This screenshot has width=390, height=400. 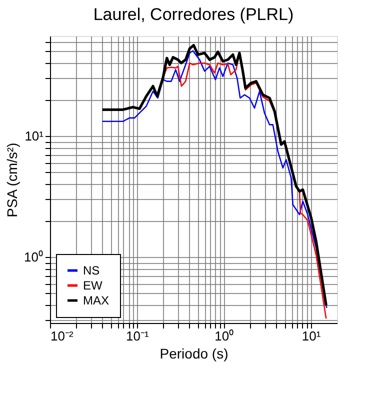 I want to click on legend-label: NS, so click(x=91, y=271).